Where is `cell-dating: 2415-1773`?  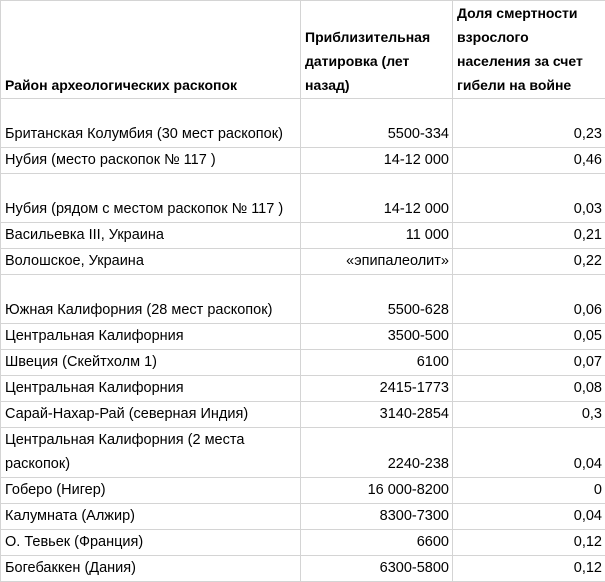
cell-dating: 2415-1773 is located at coordinates (377, 389).